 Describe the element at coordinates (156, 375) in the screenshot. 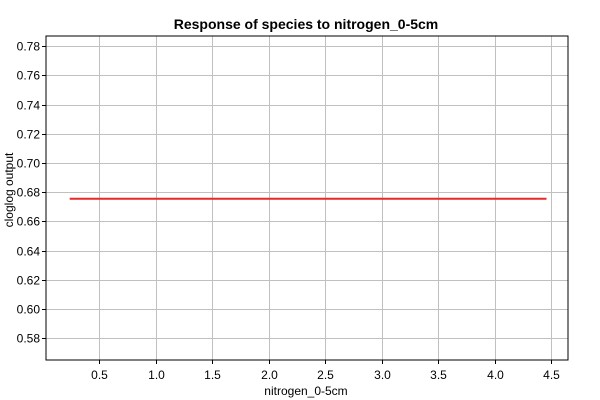

I see `x-tick-label: 1.0` at that location.